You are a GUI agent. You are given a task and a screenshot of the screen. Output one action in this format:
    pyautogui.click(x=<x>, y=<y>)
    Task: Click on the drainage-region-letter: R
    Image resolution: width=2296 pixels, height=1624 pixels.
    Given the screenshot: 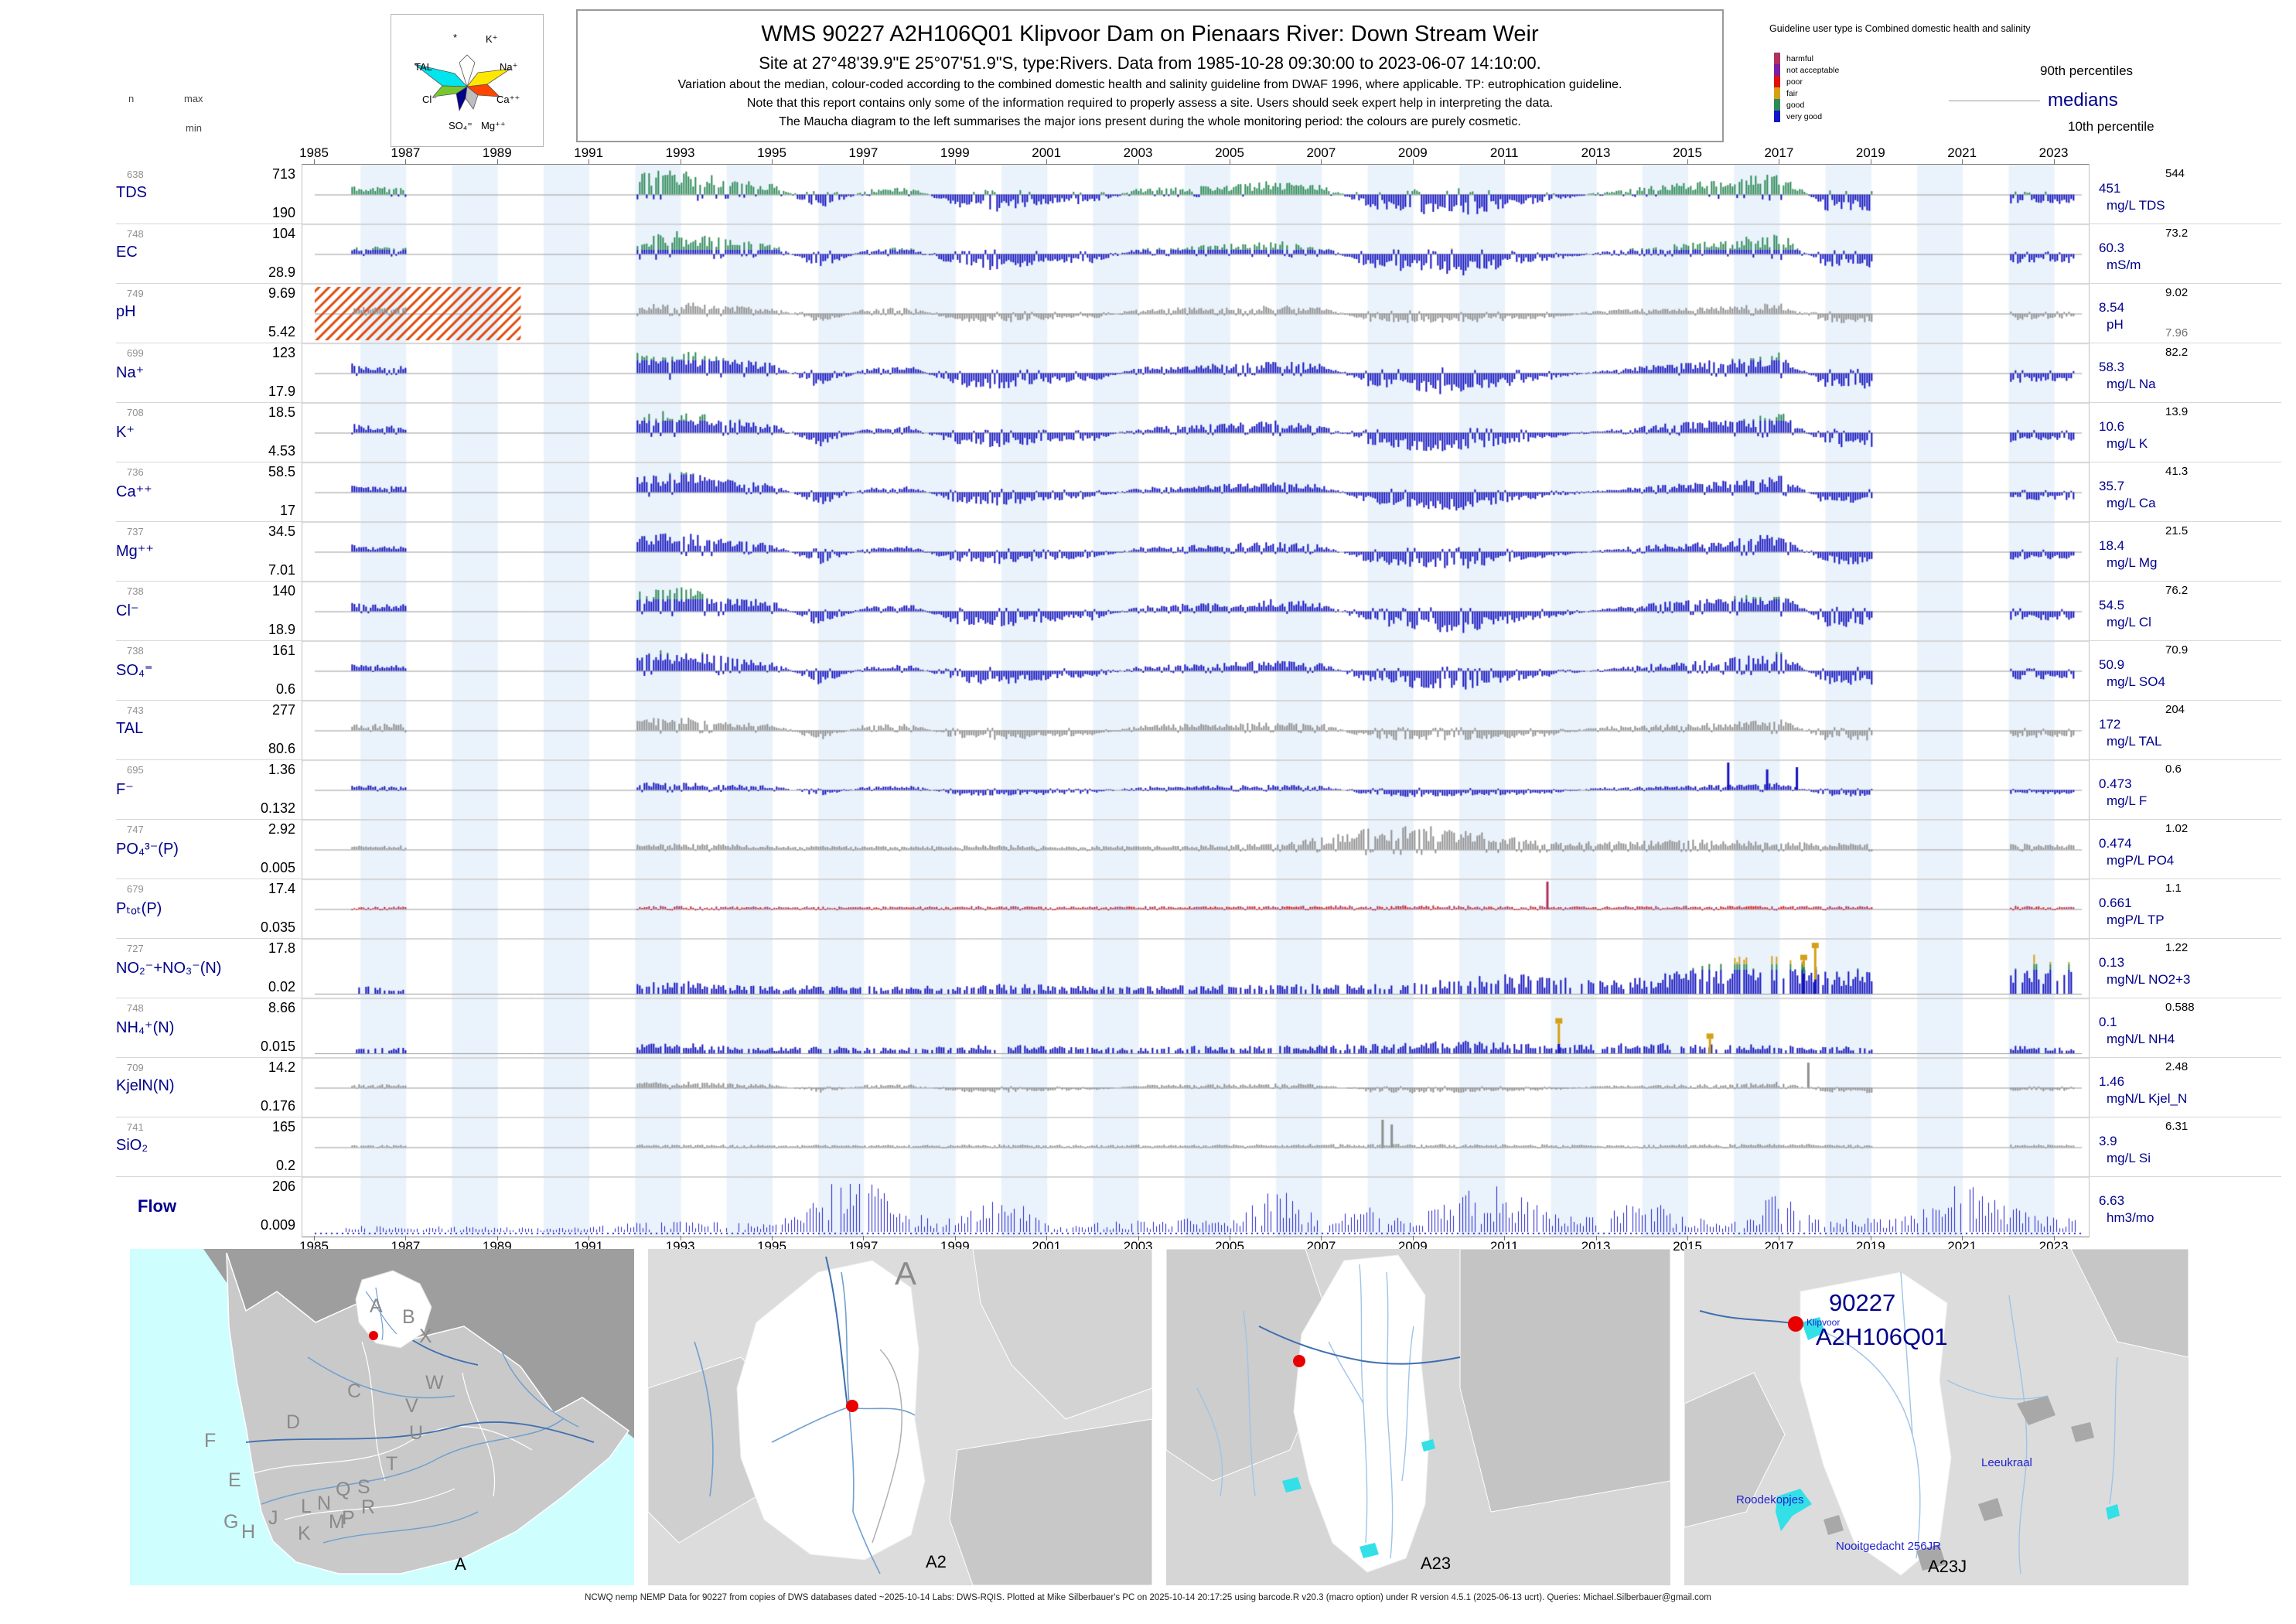 What is the action you would take?
    pyautogui.click(x=368, y=1507)
    